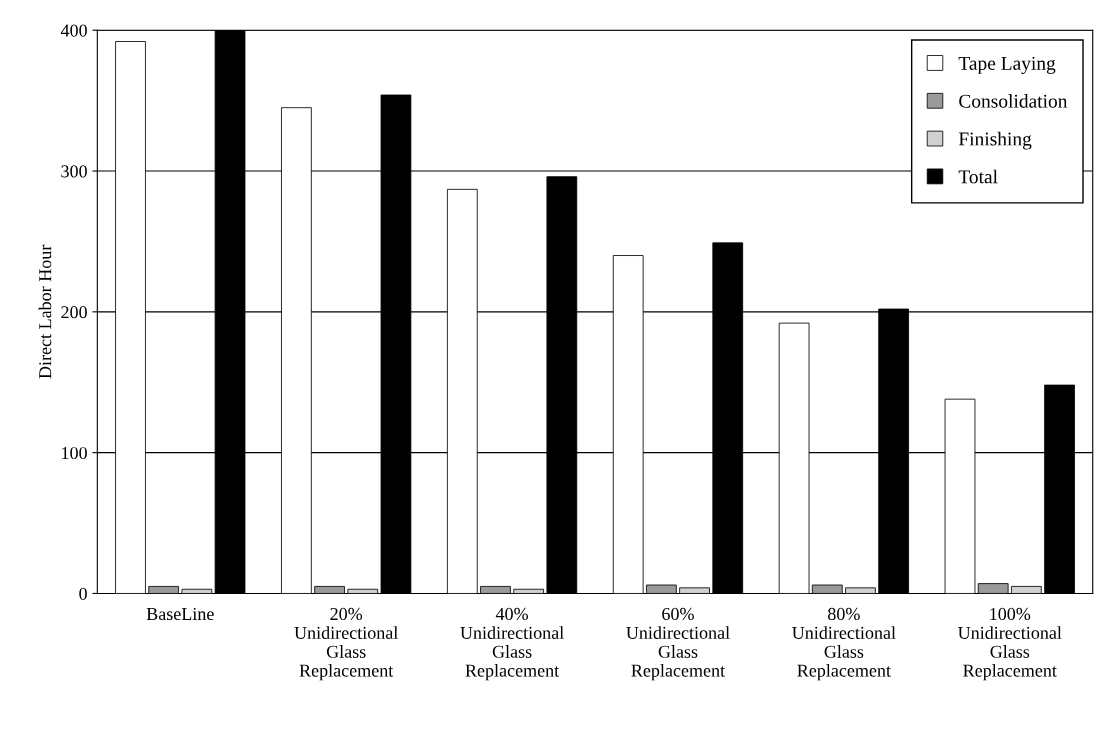 This screenshot has width=1106, height=756. I want to click on x-tick-label: 60% Unidirectional Glass Replacement, so click(678, 644).